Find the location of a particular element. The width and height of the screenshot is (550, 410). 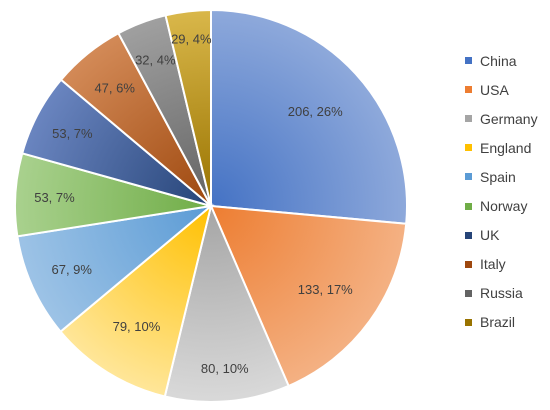

legend-label: Norway is located at coordinates (504, 206).